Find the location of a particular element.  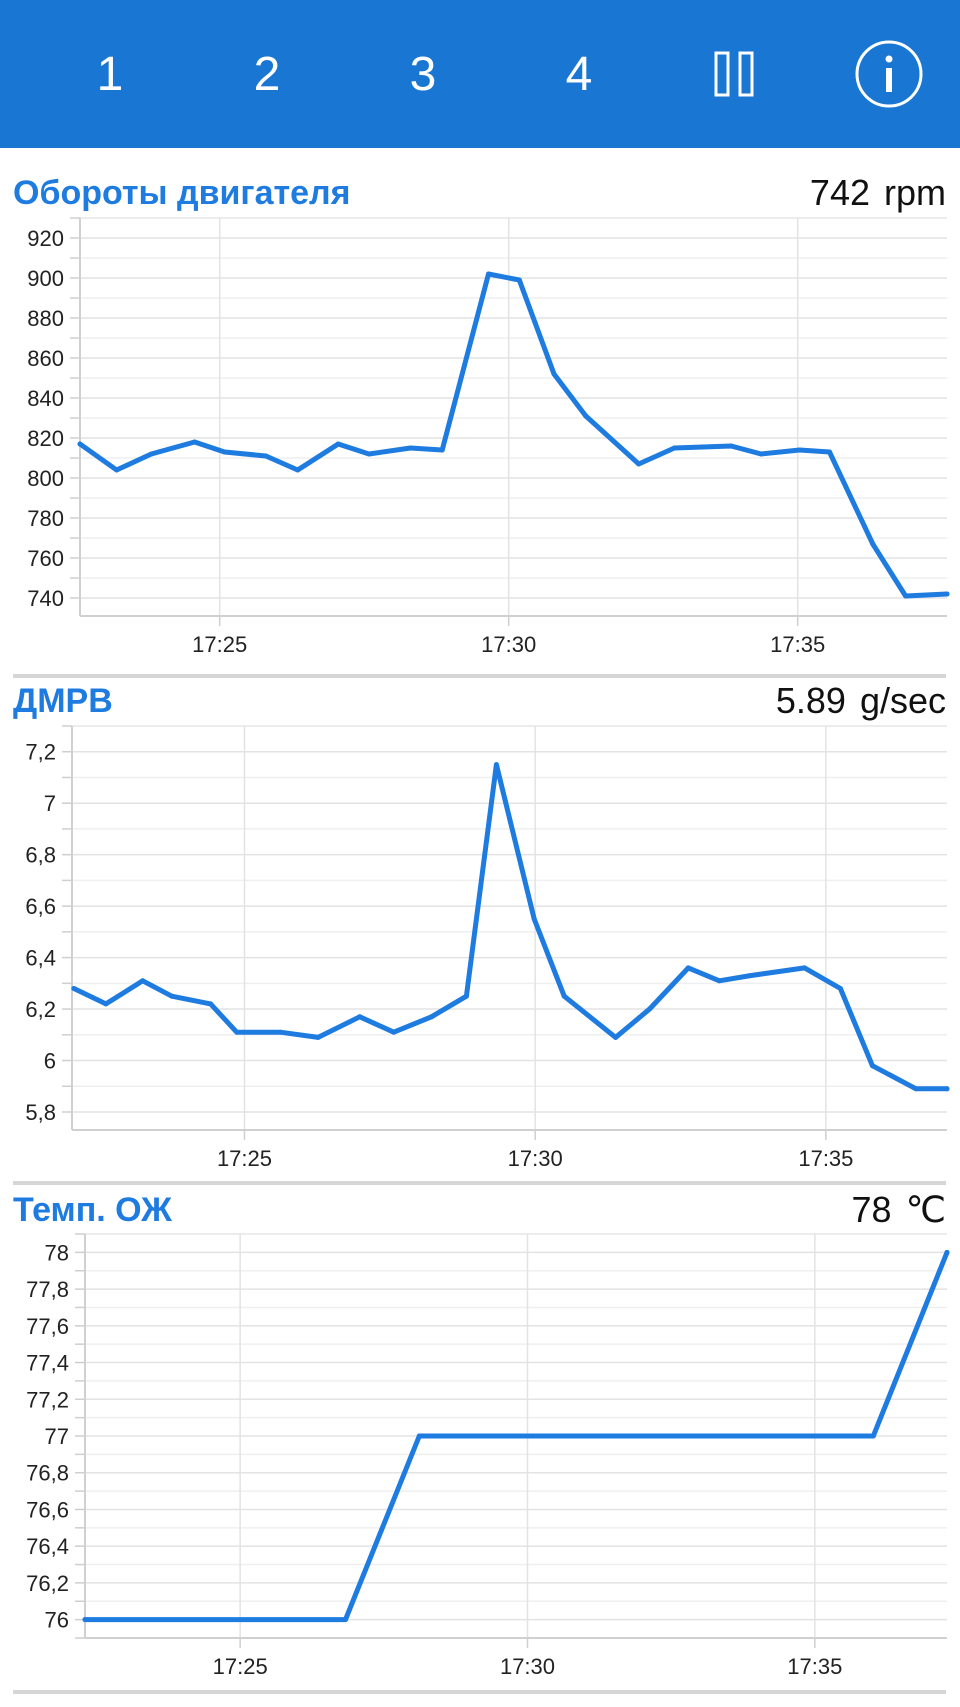

y-tick-label: 76 is located at coordinates (57, 1620).